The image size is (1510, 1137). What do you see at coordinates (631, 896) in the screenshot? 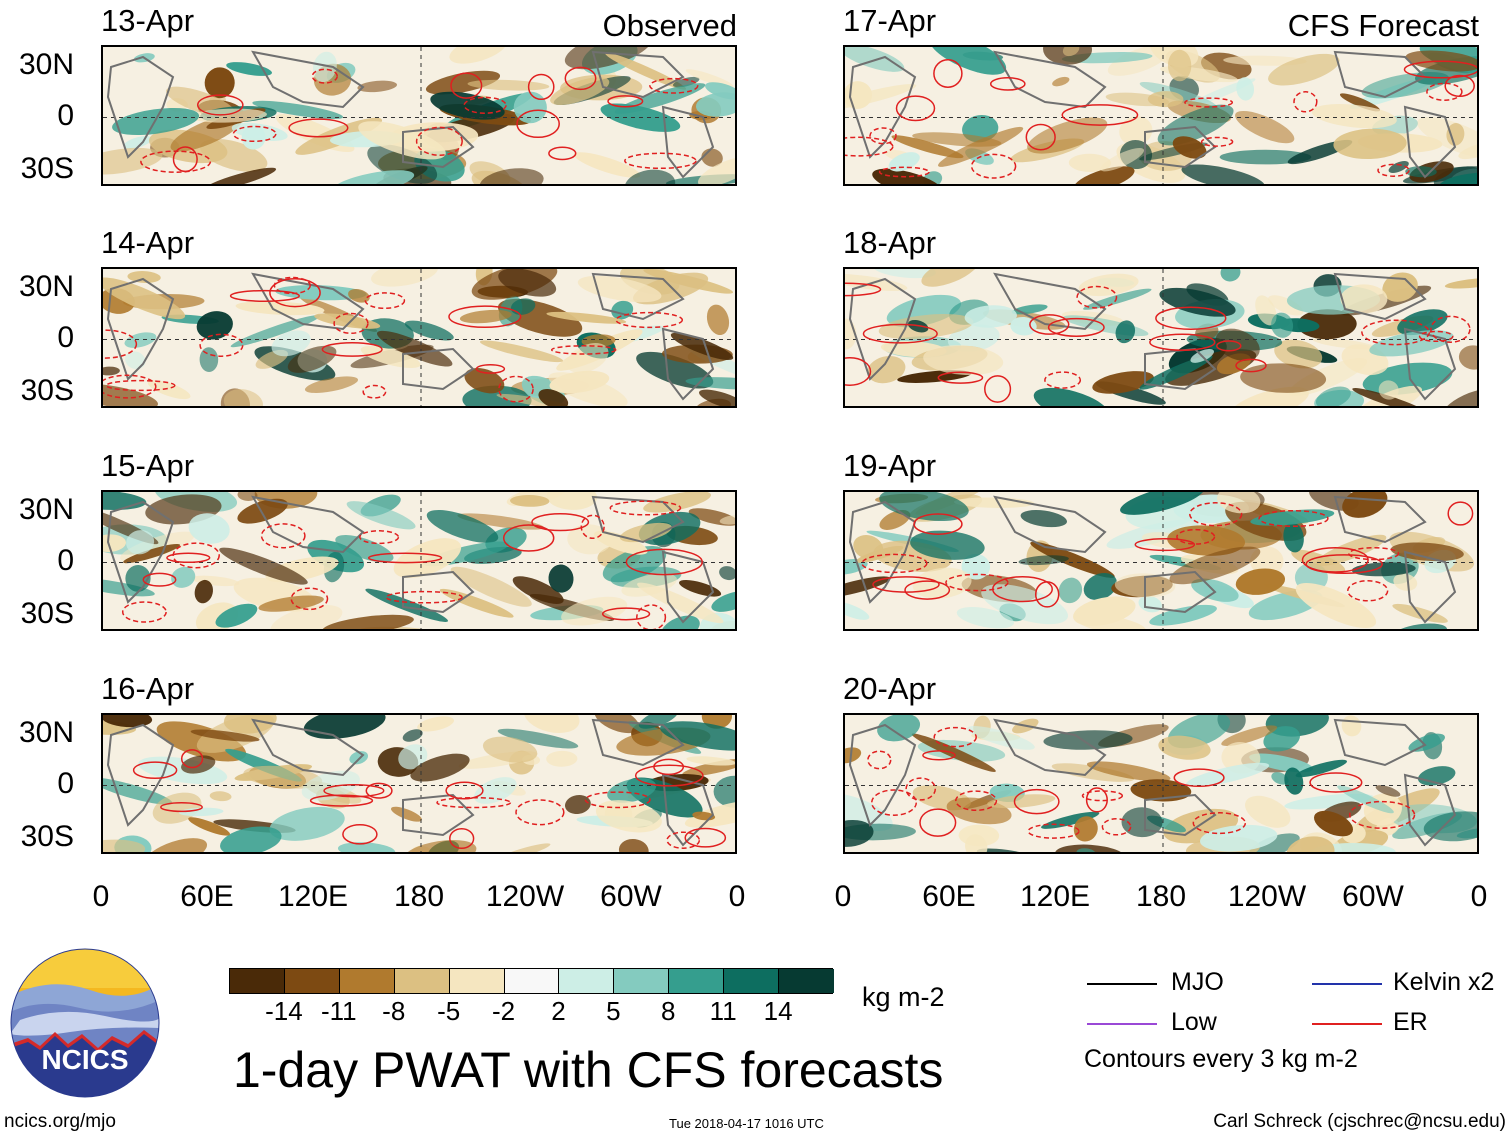
I see `longitude-label: 60W` at bounding box center [631, 896].